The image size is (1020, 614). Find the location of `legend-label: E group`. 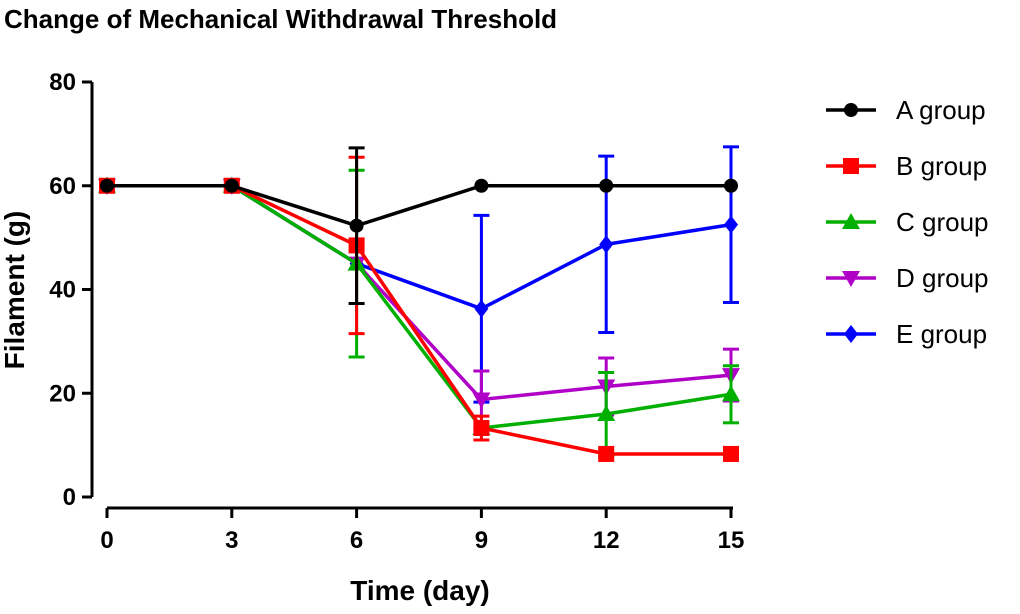

legend-label: E group is located at coordinates (941, 334).